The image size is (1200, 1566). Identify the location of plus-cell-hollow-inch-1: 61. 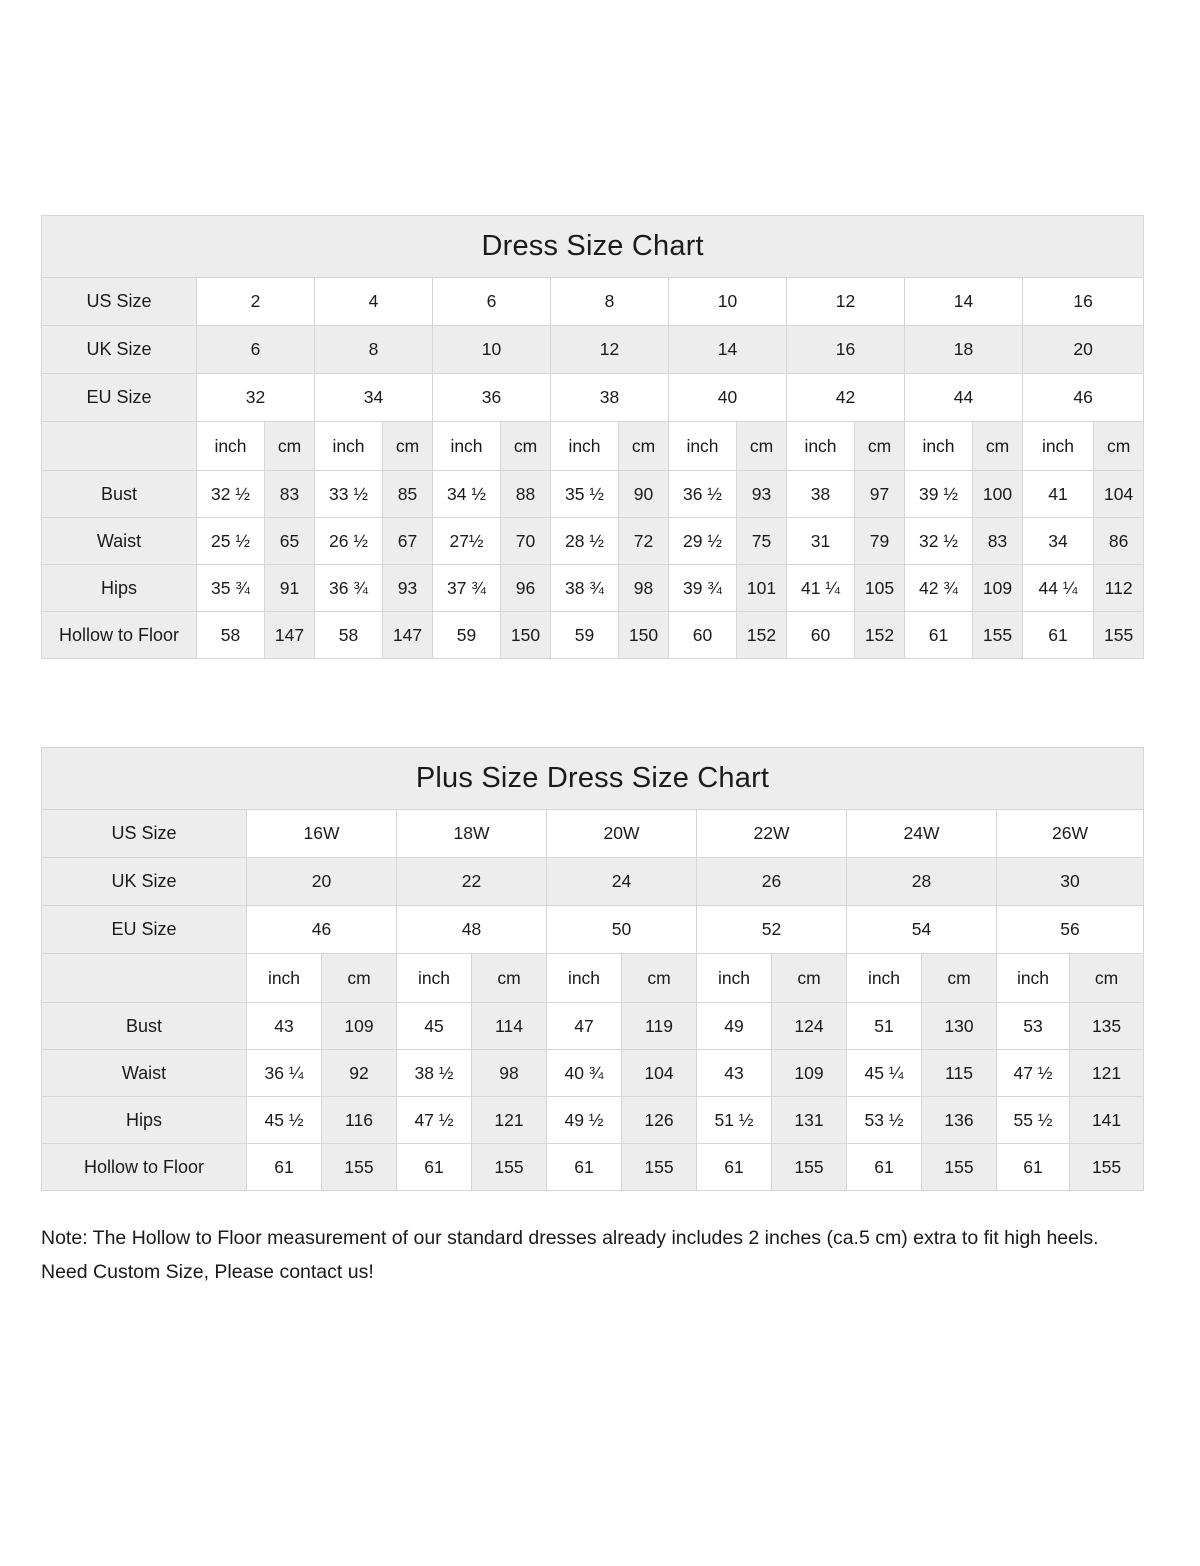
(434, 1167).